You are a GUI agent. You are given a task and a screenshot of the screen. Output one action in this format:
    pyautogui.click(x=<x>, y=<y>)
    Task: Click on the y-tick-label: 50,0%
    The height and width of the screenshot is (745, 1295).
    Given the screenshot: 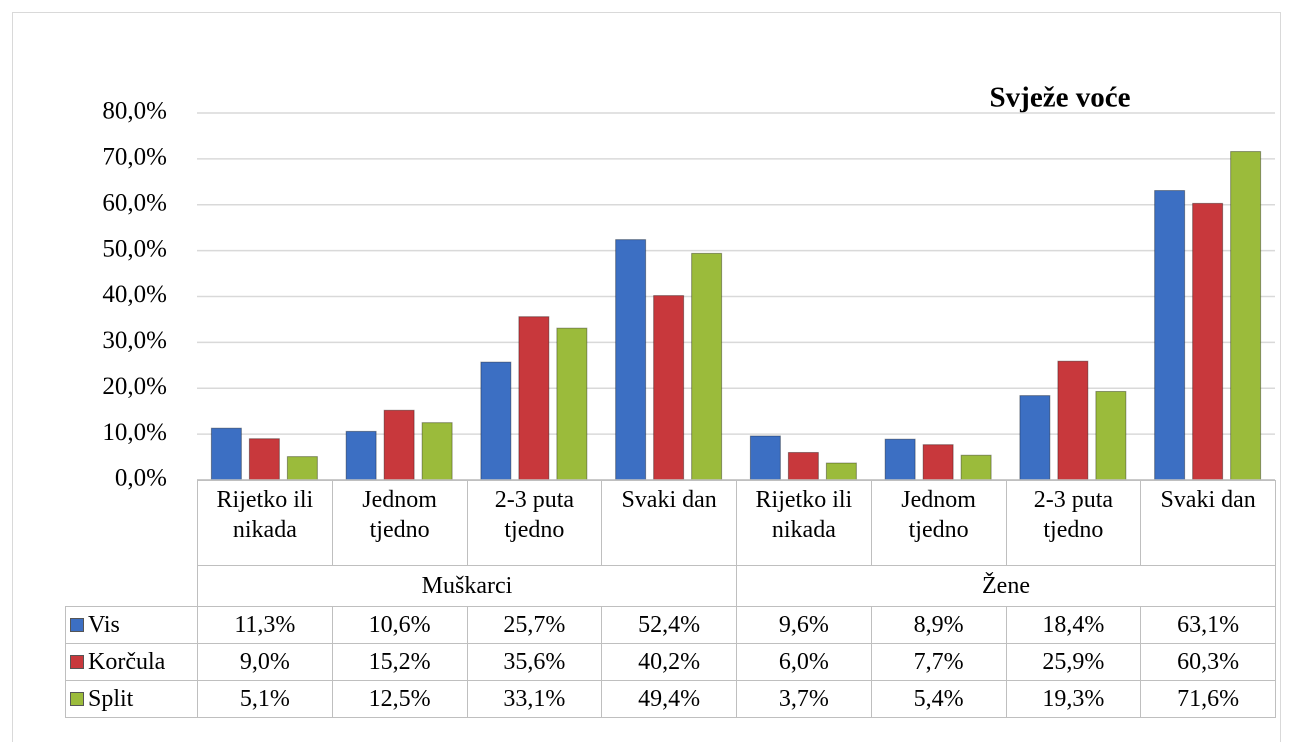 What is the action you would take?
    pyautogui.click(x=134, y=248)
    